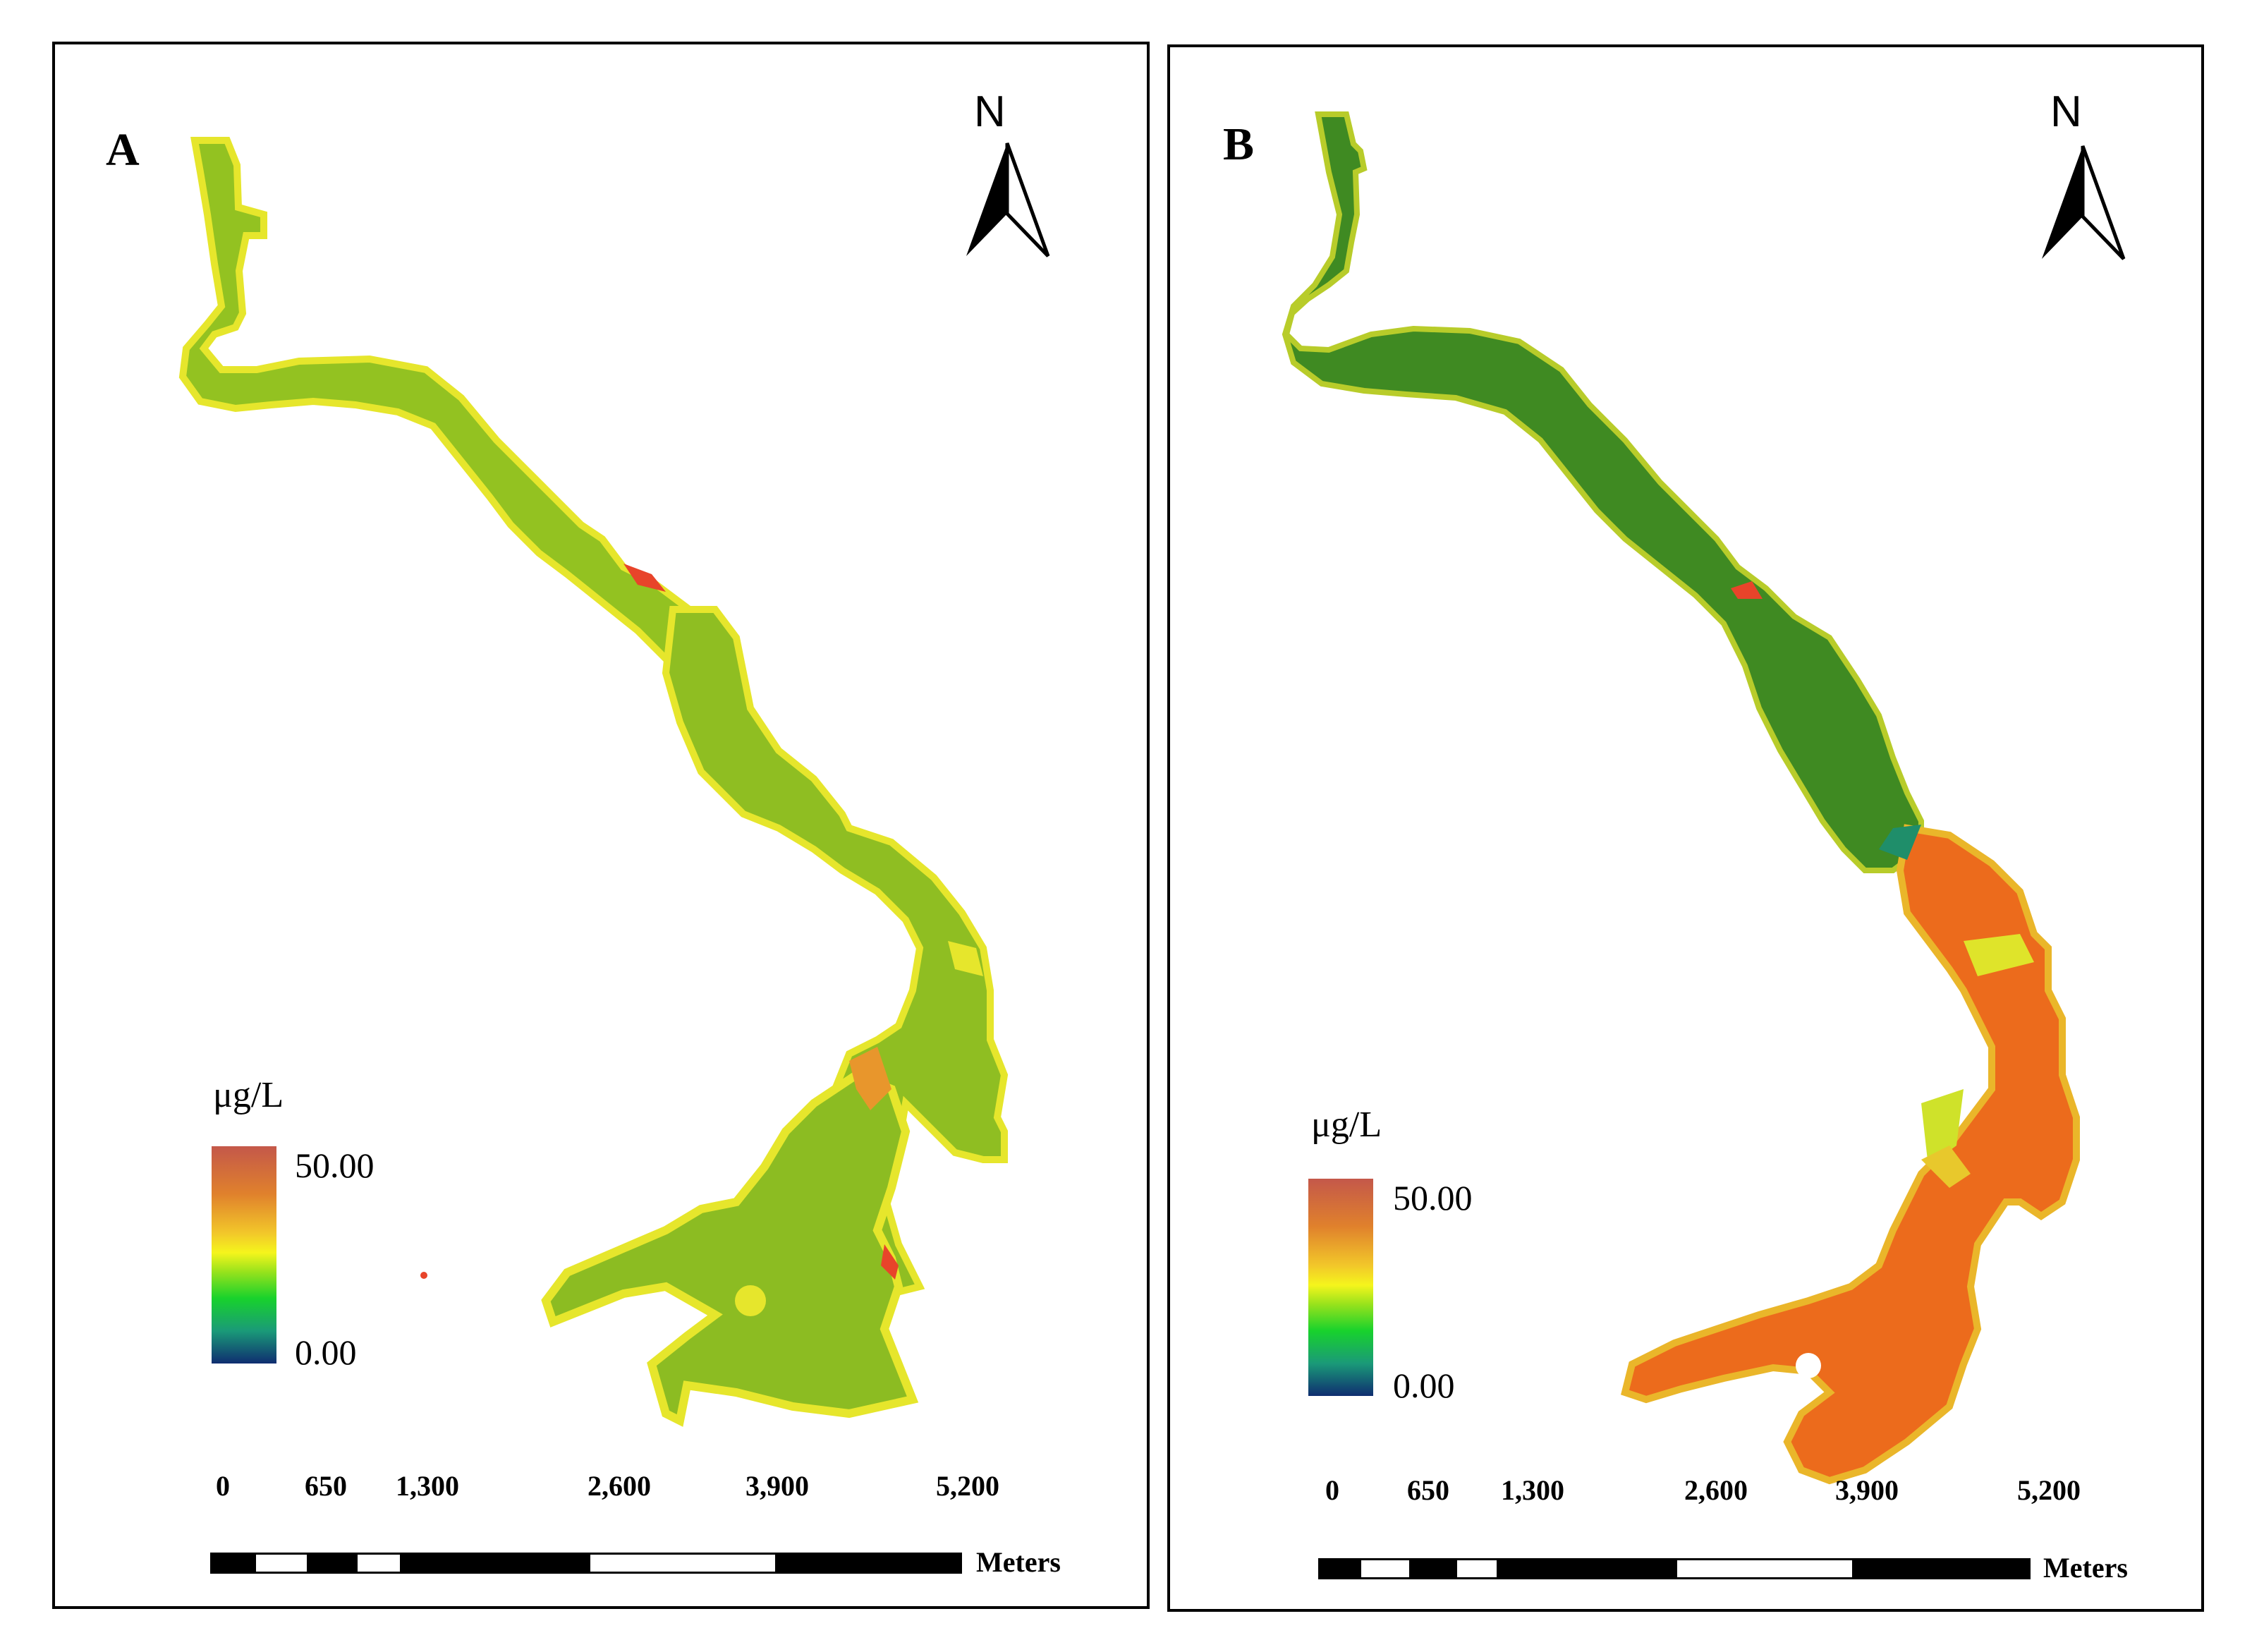  Describe the element at coordinates (1716, 1490) in the screenshot. I see `scale-tick-b-3: 2,600` at that location.